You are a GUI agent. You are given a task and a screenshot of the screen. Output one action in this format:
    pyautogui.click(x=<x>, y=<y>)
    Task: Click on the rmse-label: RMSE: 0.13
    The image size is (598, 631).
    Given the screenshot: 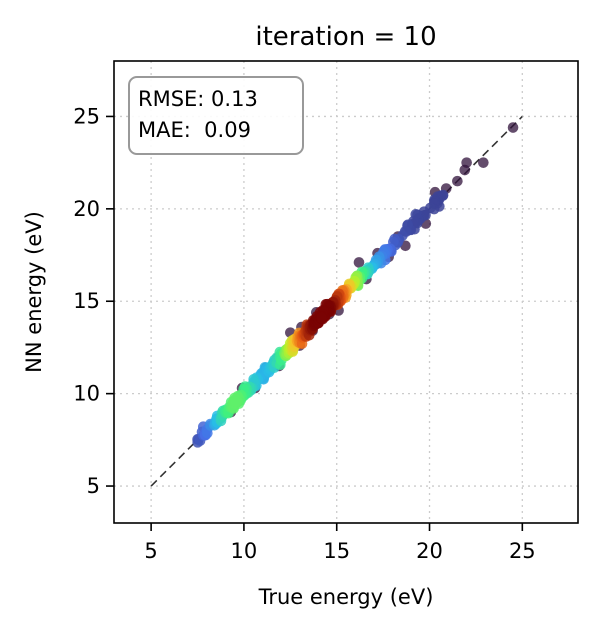 What is the action you would take?
    pyautogui.click(x=198, y=99)
    